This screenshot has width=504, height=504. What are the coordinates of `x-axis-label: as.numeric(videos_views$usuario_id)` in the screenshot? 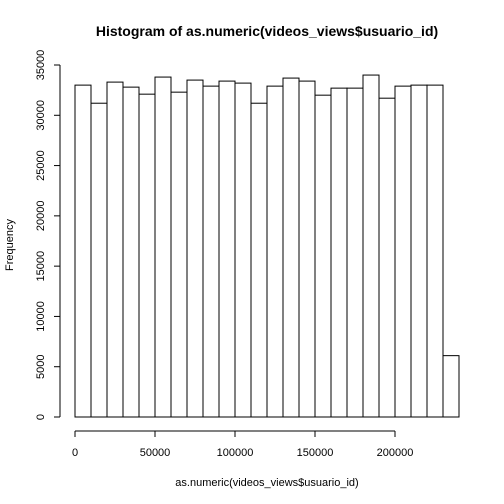 It's located at (266, 483).